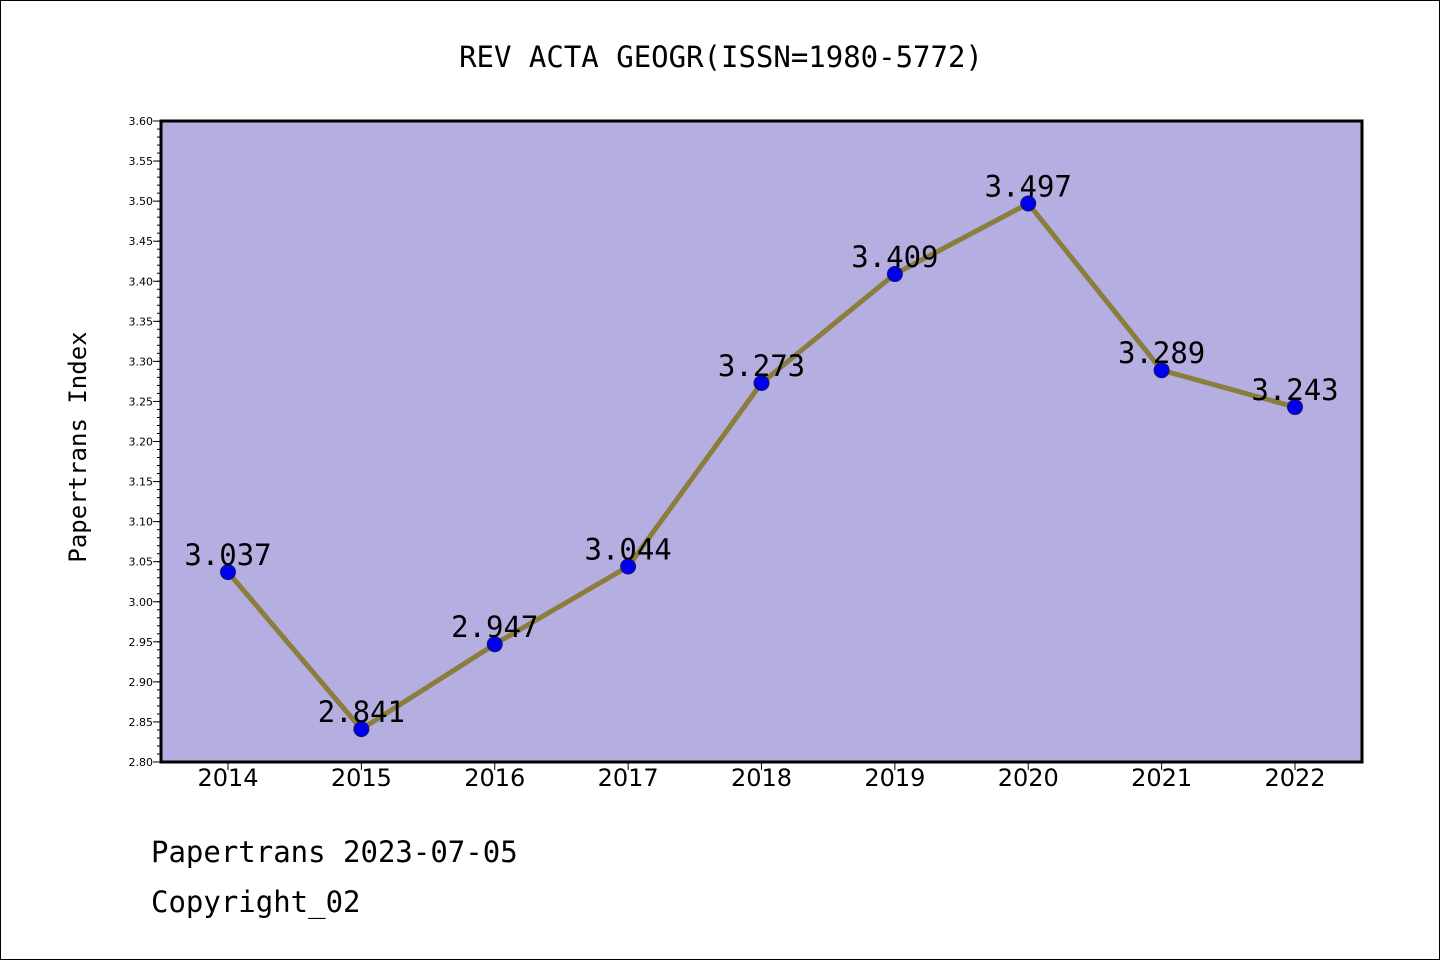  Describe the element at coordinates (141, 602) in the screenshot. I see `y-tick-label: 3.00` at that location.